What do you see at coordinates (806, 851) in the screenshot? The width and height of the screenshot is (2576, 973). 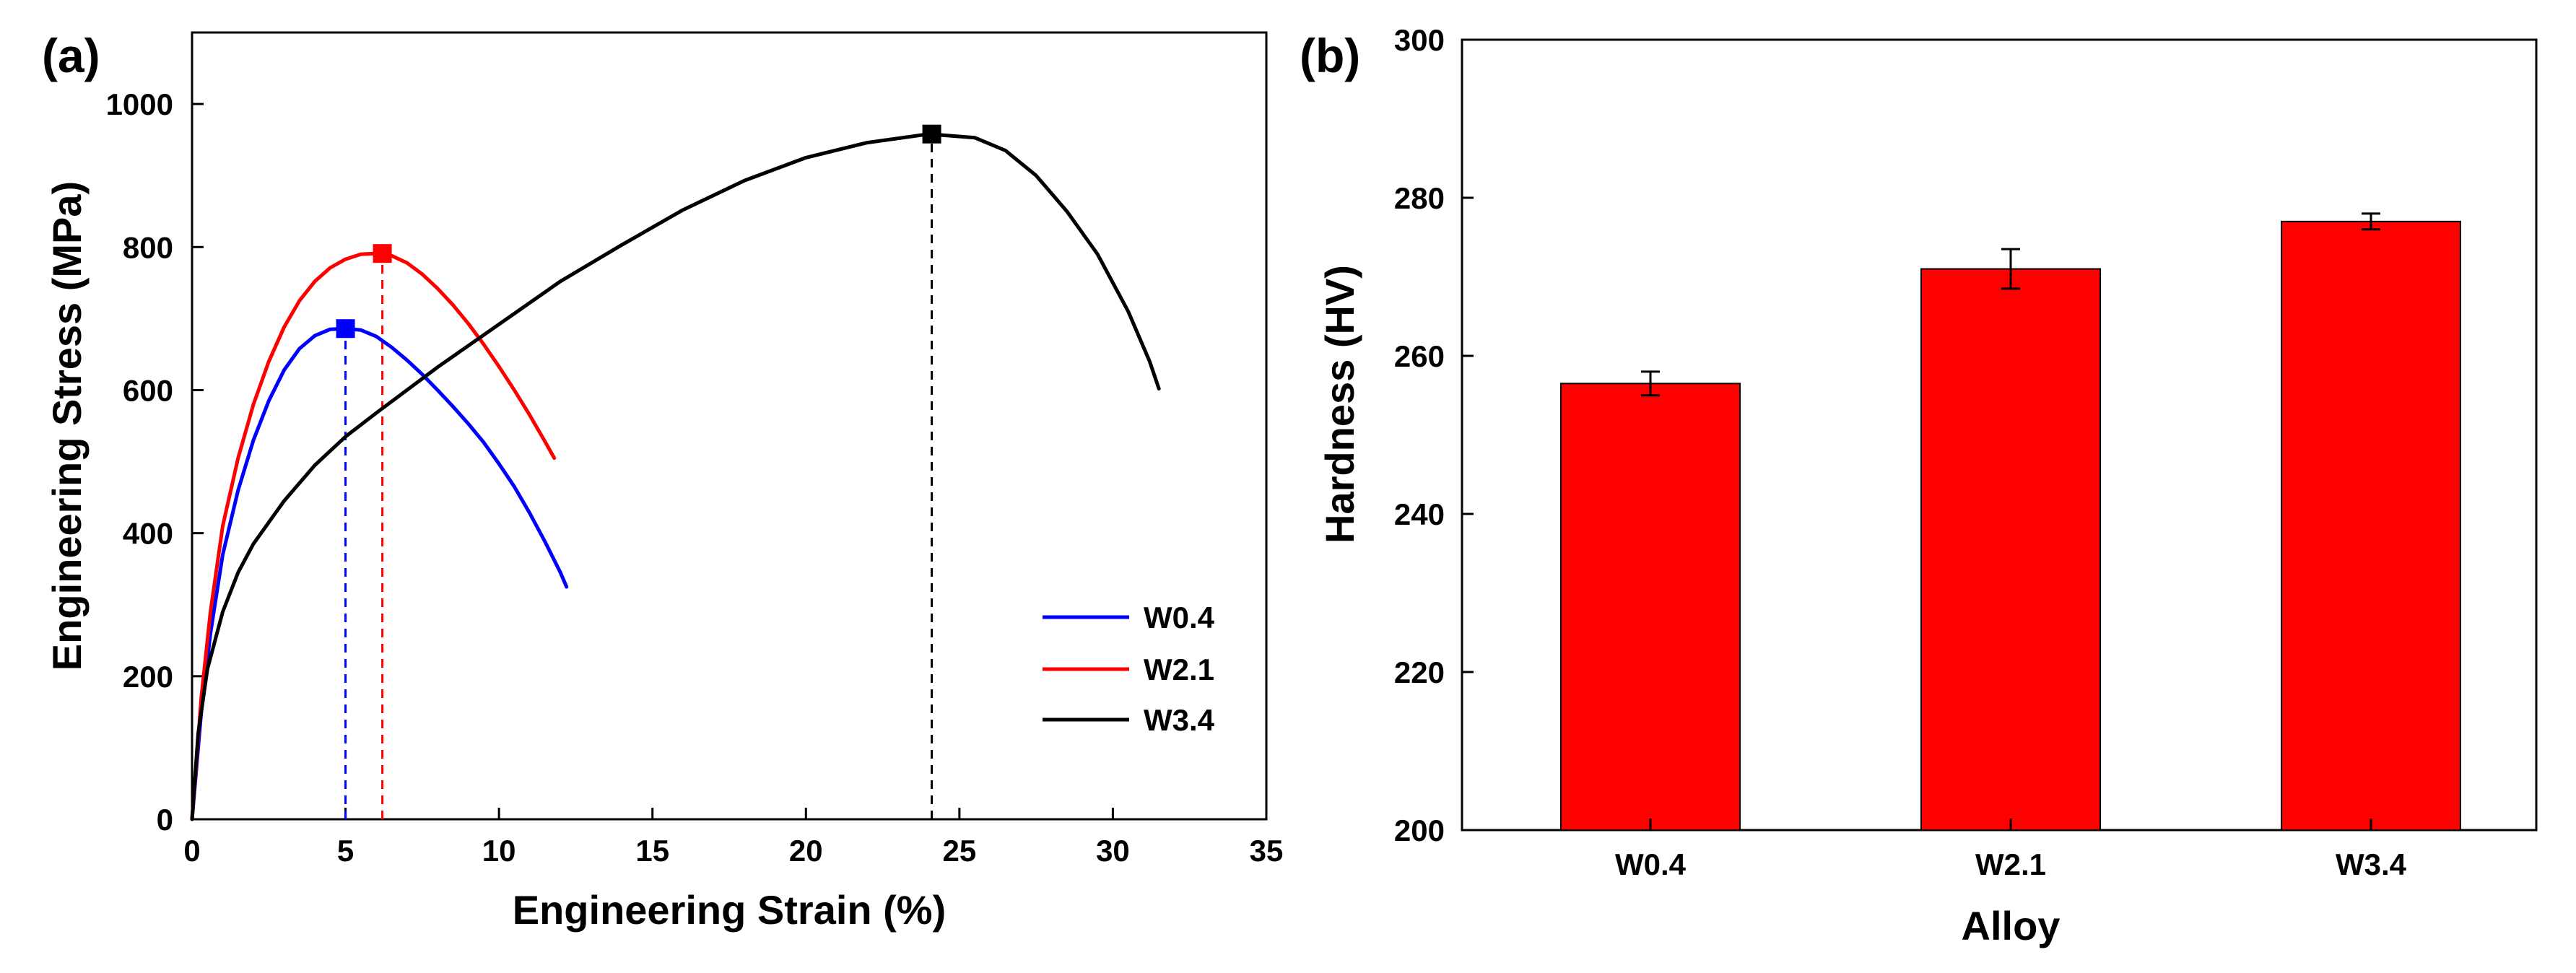 I see `x-tick-label: 20` at bounding box center [806, 851].